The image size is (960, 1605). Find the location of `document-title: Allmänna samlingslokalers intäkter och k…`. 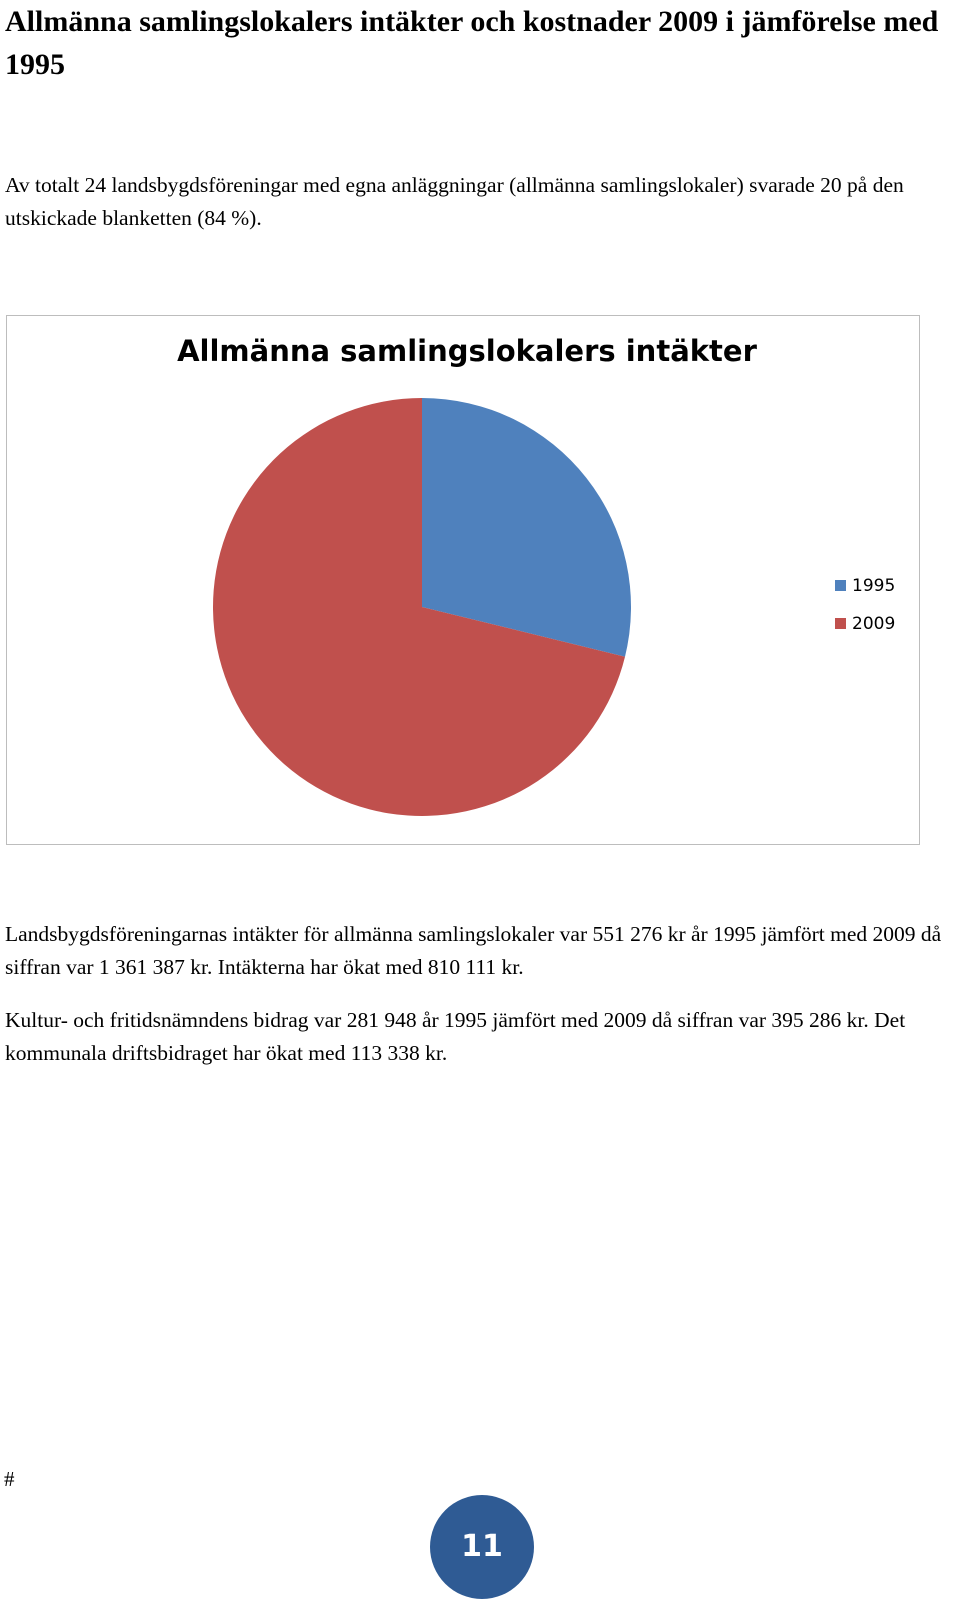

document-title: Allmänna samlingslokalers intäkter och k… is located at coordinates (472, 43).